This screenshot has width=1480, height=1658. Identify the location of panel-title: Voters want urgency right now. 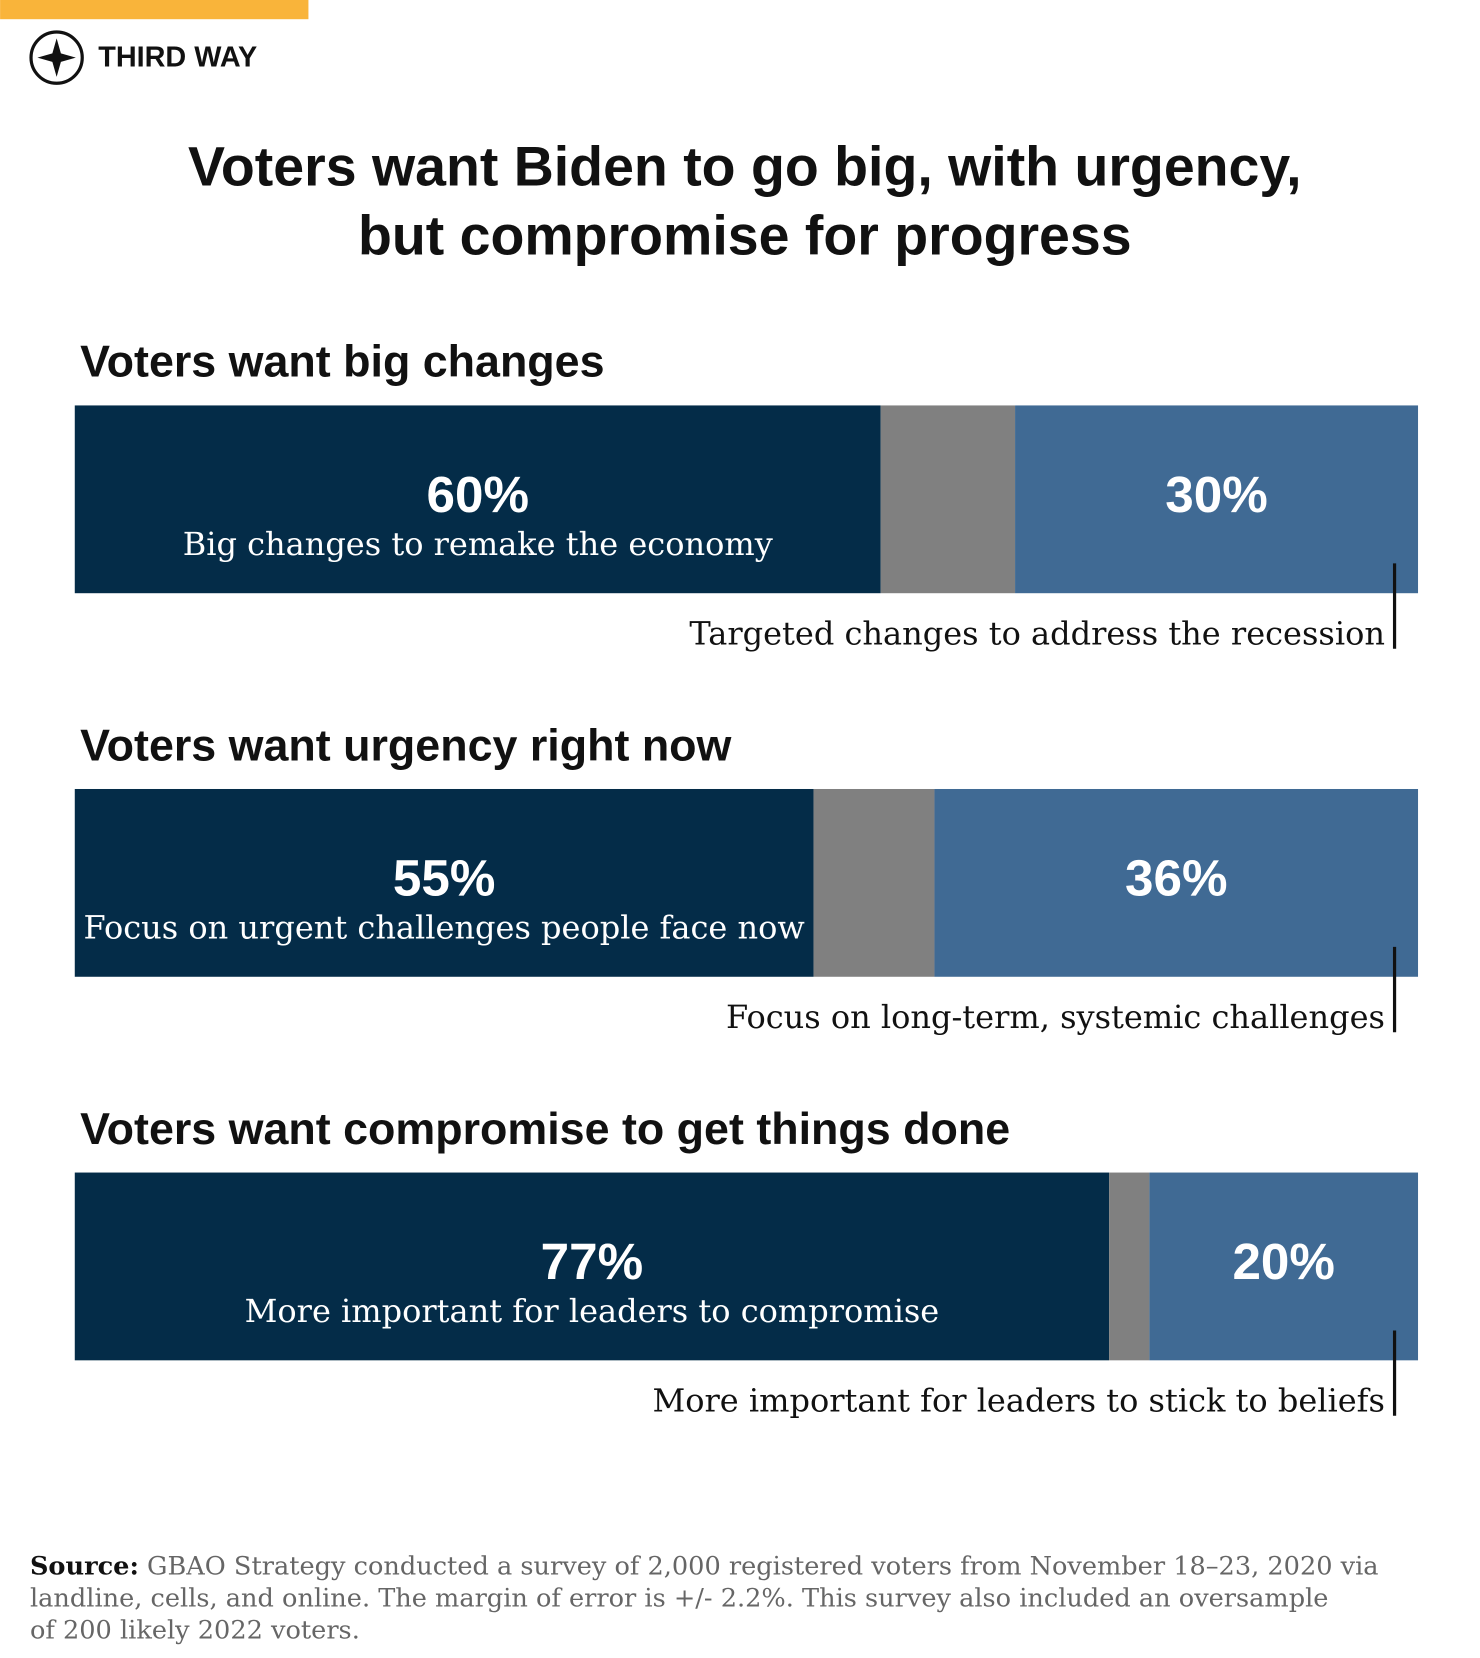
(405, 745).